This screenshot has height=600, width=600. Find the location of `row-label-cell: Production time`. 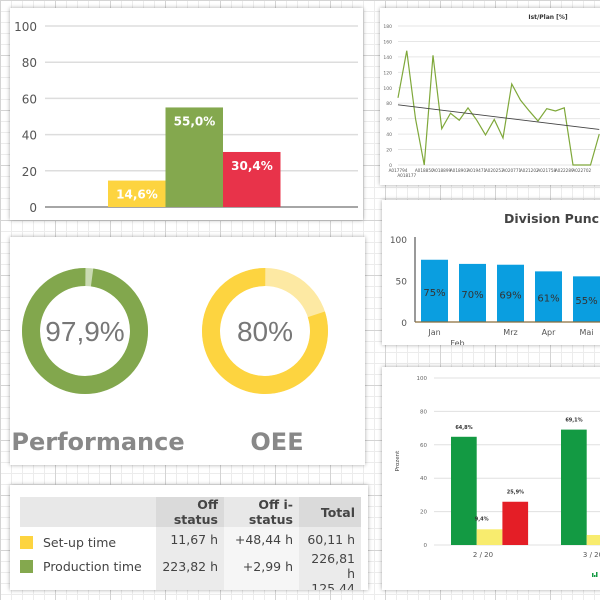

row-label-cell: Production time is located at coordinates (88, 566).